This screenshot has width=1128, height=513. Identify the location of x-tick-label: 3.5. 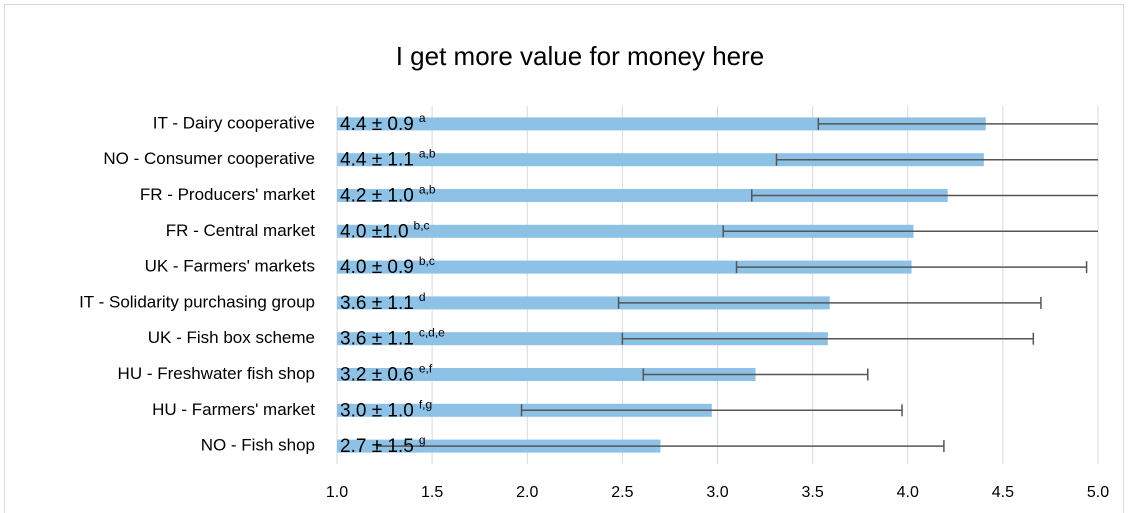
(813, 492).